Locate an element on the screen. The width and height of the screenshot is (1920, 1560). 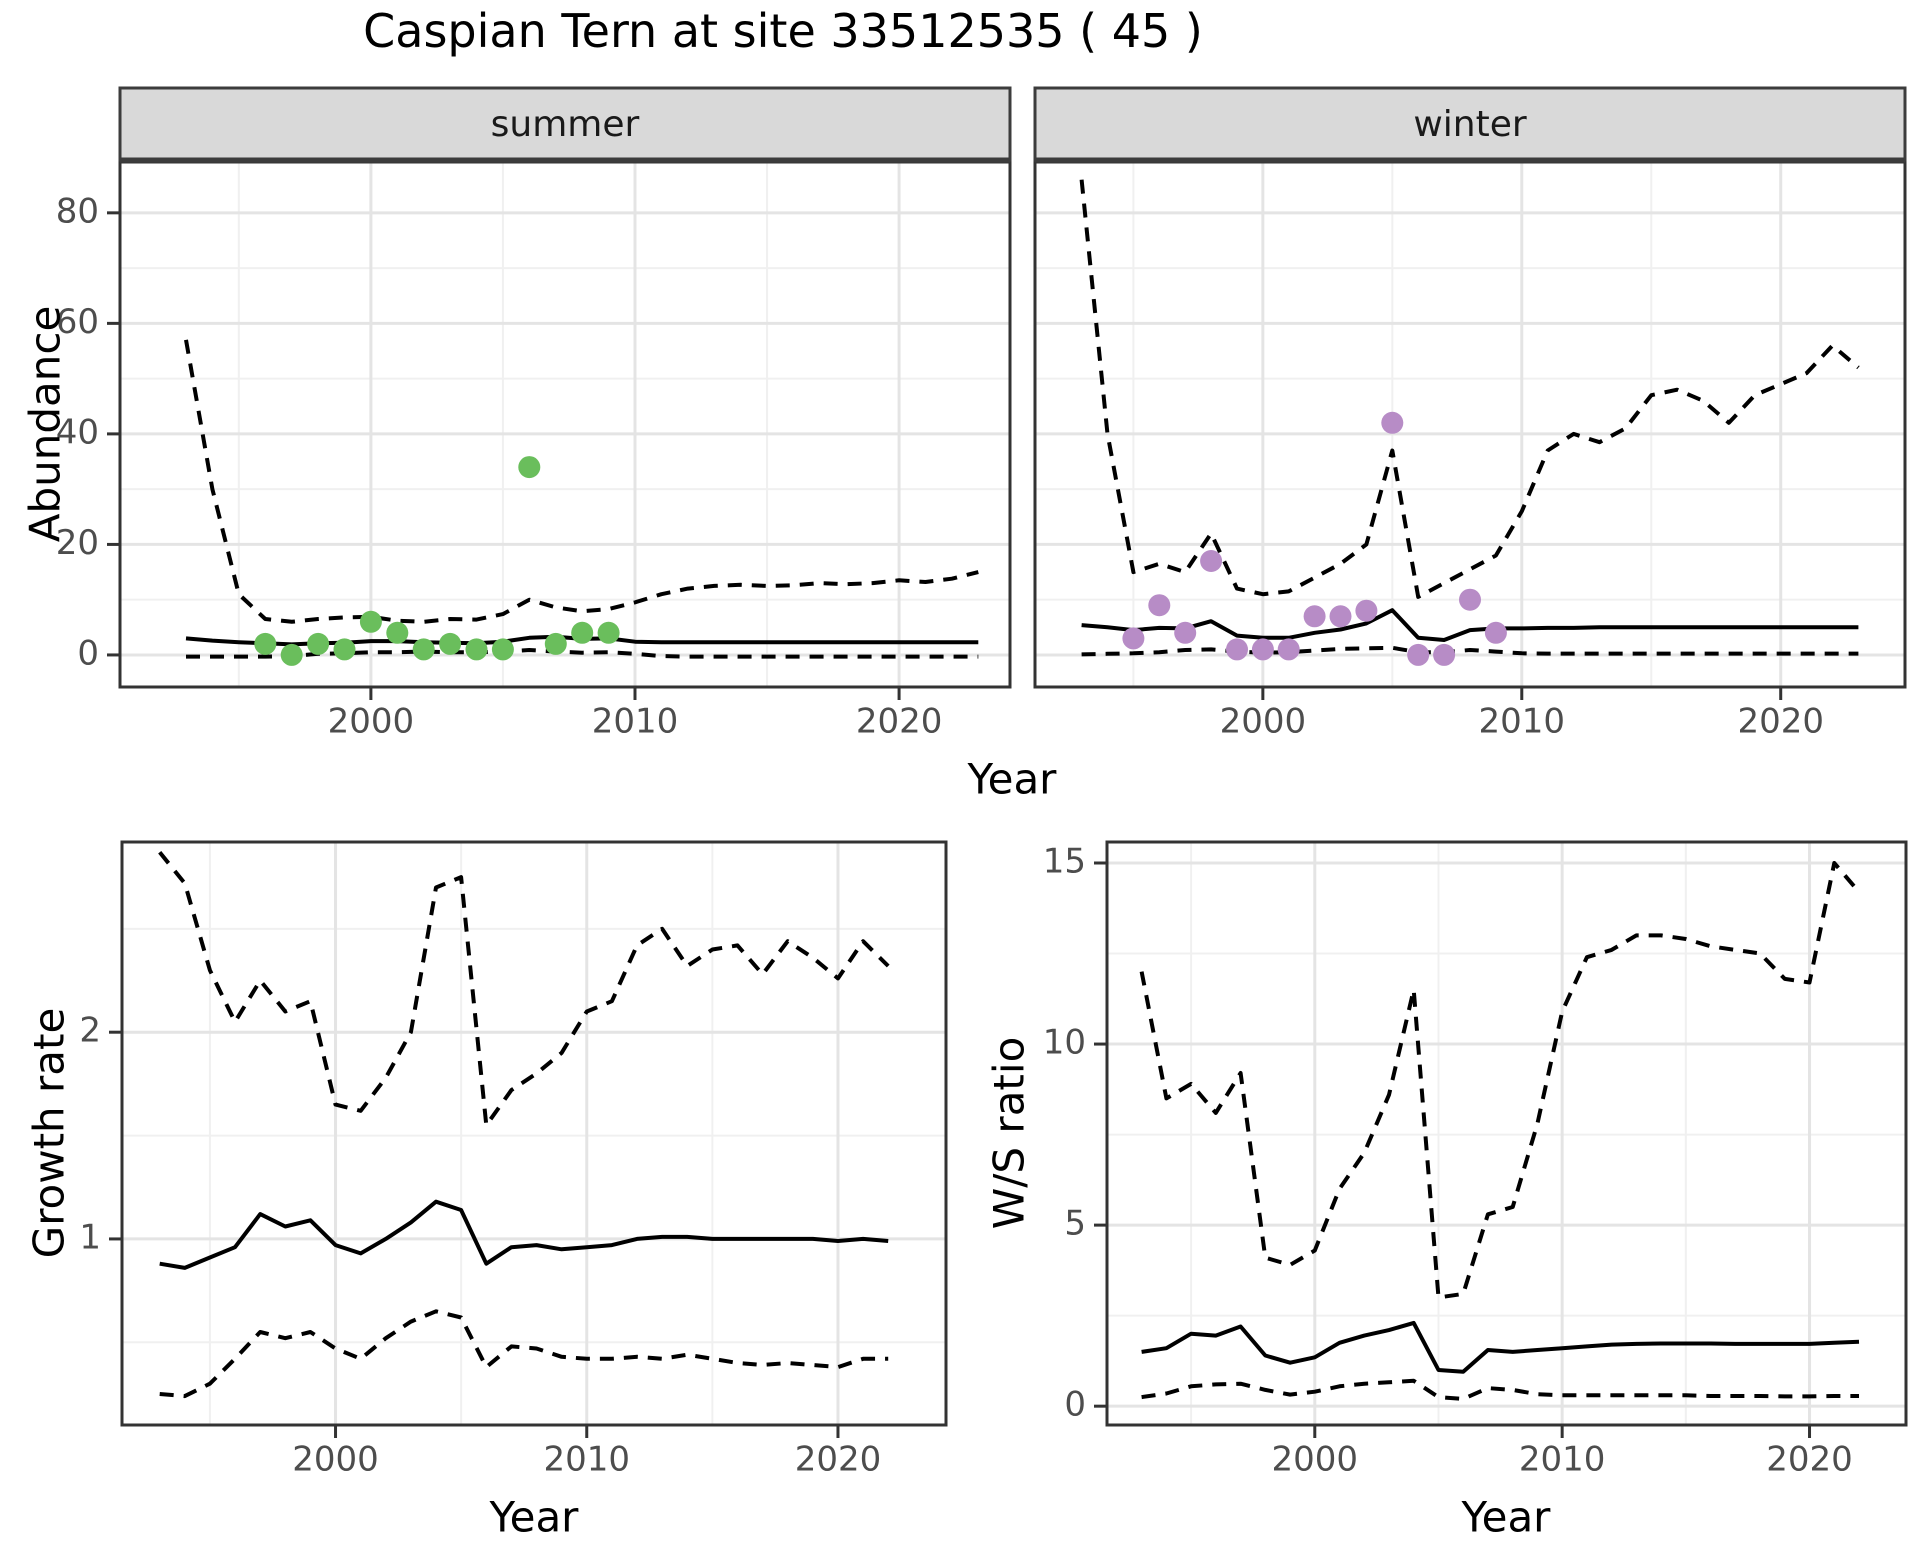
y-axis-title: Growth rate is located at coordinates (49, 1133).